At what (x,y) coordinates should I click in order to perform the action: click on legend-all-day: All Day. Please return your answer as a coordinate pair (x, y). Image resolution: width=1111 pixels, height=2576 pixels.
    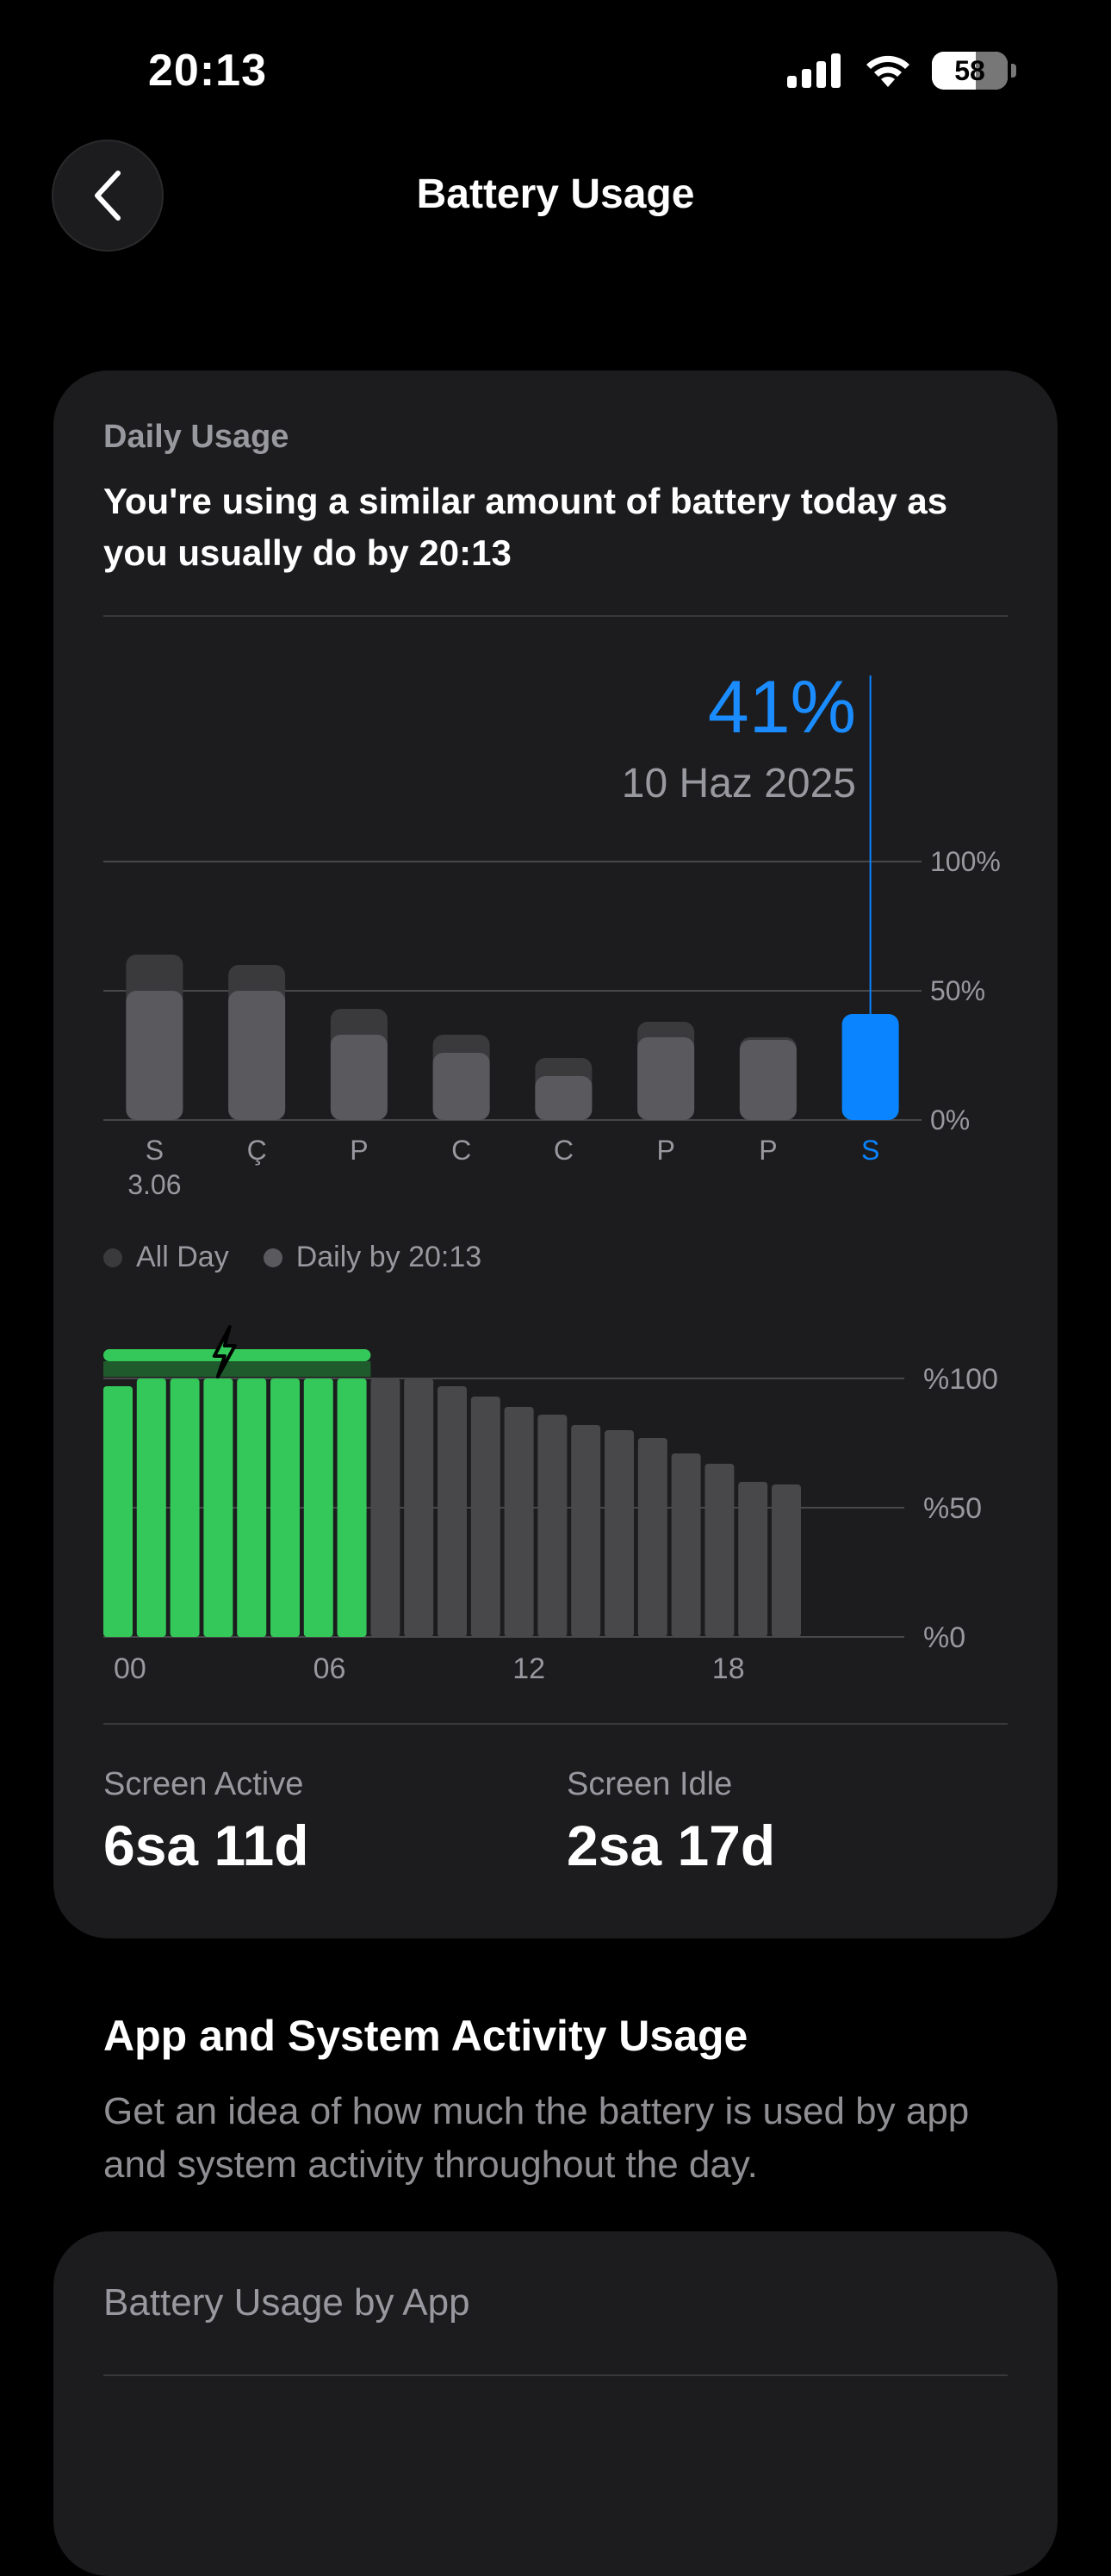
    Looking at the image, I should click on (166, 1258).